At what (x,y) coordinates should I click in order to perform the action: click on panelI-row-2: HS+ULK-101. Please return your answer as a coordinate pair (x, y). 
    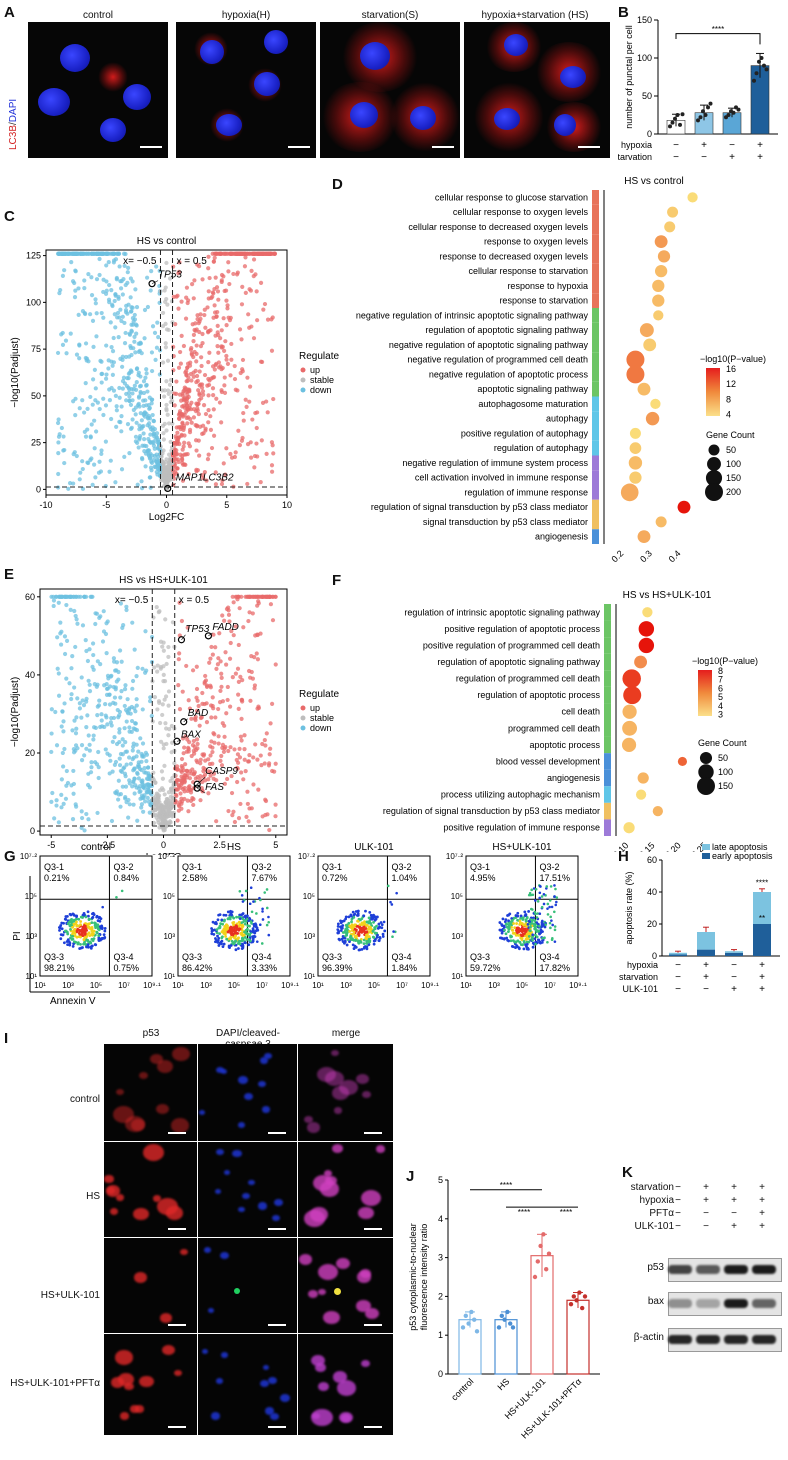
    Looking at the image, I should click on (70, 1295).